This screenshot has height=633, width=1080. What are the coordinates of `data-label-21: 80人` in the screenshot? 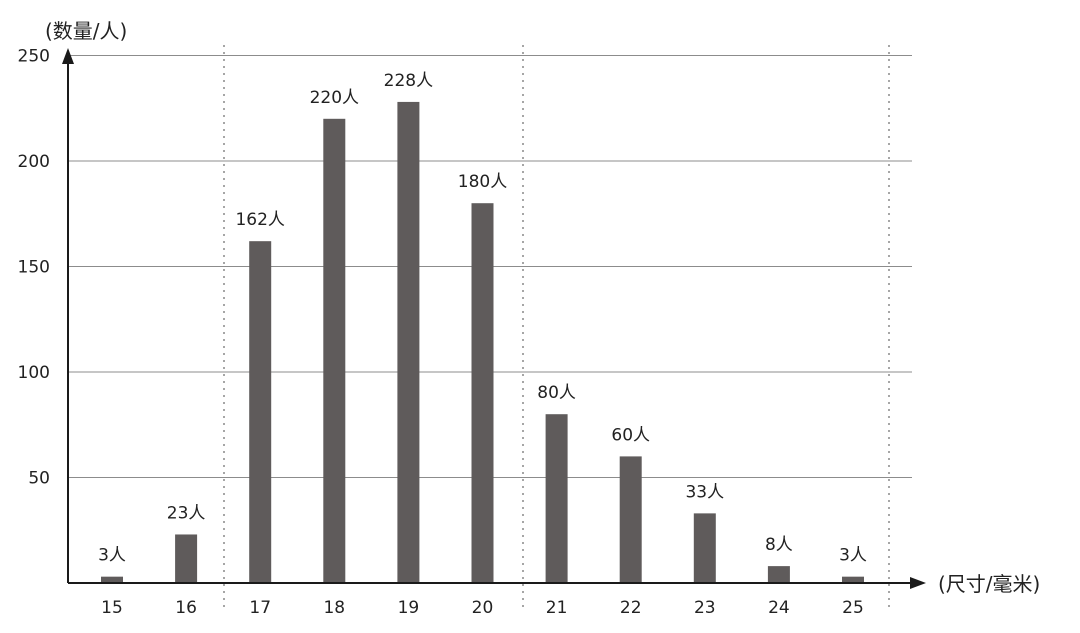 It's located at (556, 393).